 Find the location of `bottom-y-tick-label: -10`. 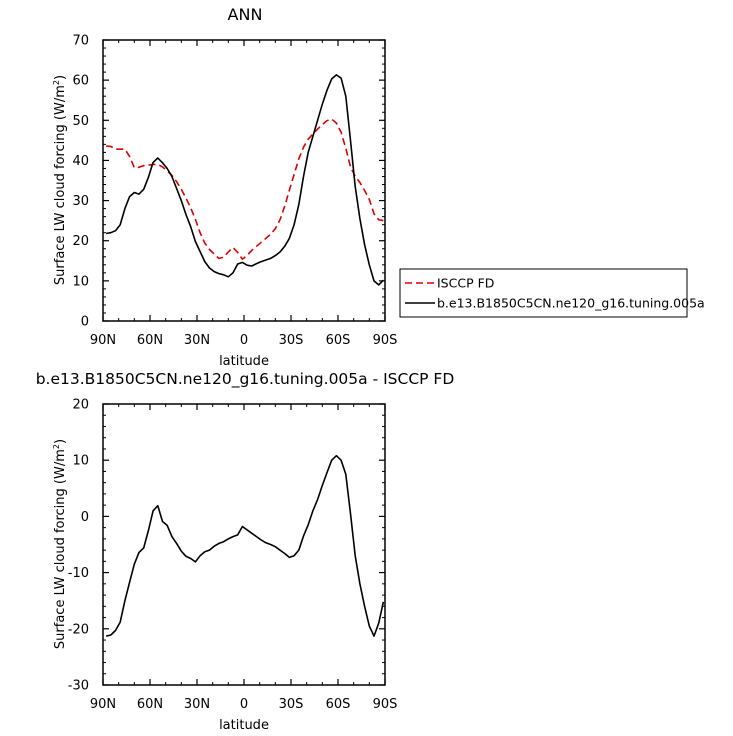

bottom-y-tick-label: -10 is located at coordinates (78, 573).